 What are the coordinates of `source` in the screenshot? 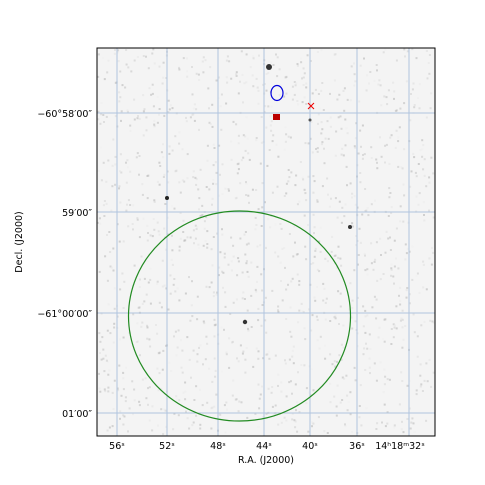 It's located at (245, 322).